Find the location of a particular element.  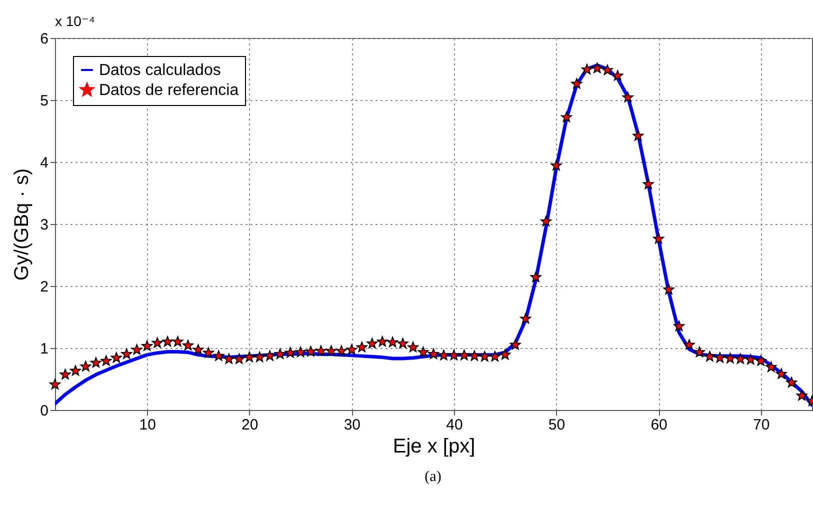

legend-label: Datos calculados is located at coordinates (160, 70).